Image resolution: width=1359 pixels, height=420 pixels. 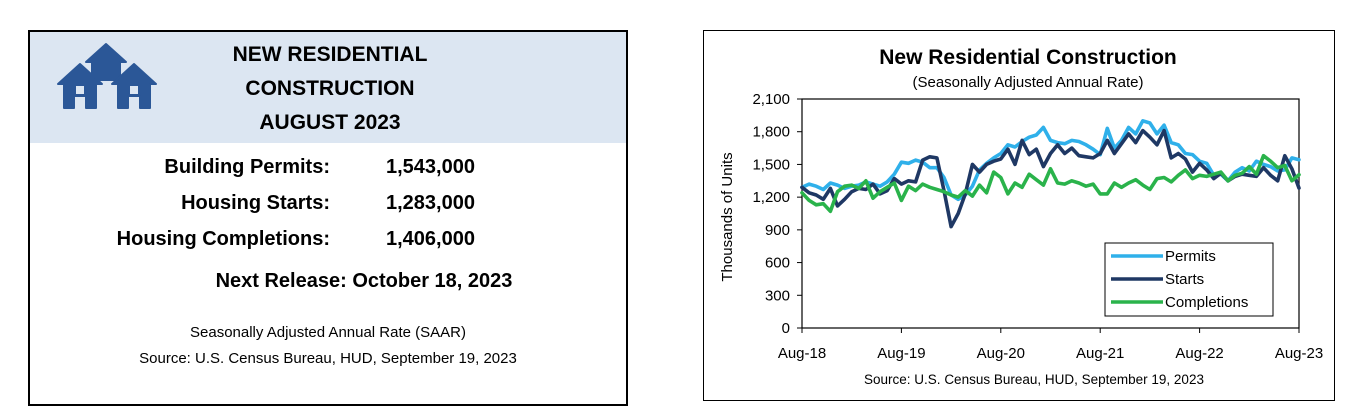 I want to click on x-tick-label: Aug-23, so click(x=1299, y=353).